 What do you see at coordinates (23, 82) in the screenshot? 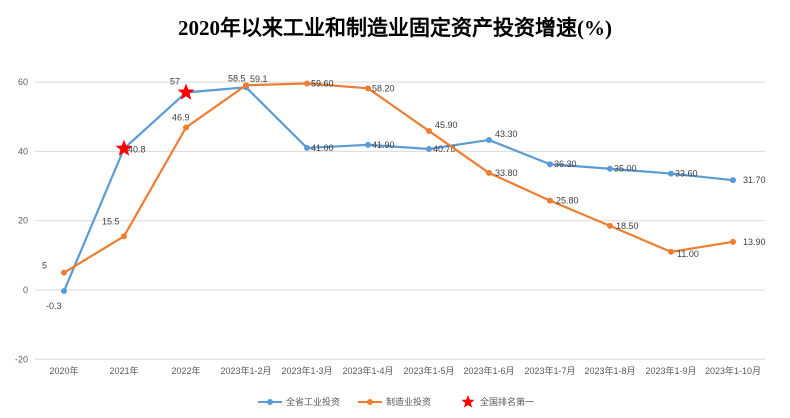
I see `y-tick-label: 60` at bounding box center [23, 82].